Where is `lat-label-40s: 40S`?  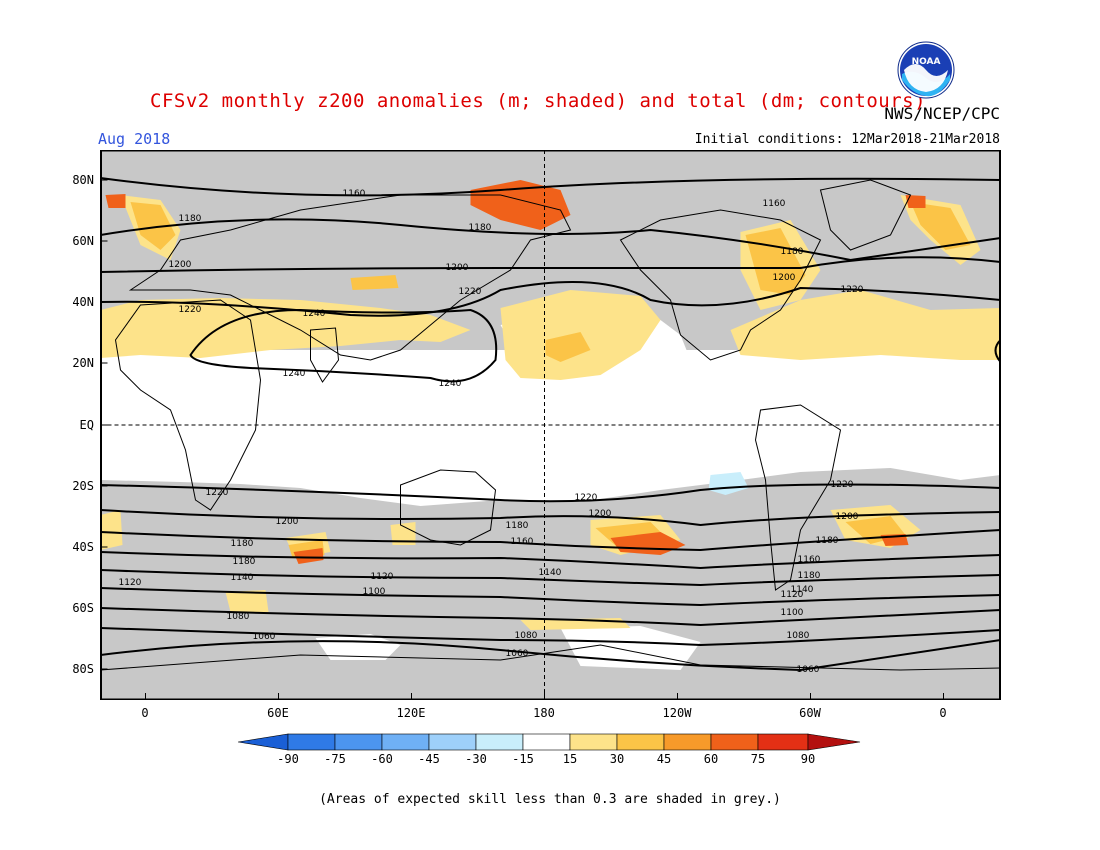
lat-label-40s: 40S is located at coordinates (83, 547).